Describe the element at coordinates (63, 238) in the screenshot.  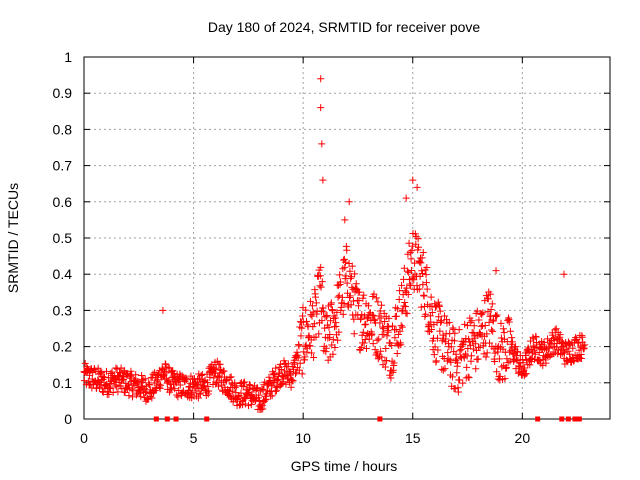
I see `y-tick-label: 0.5` at that location.